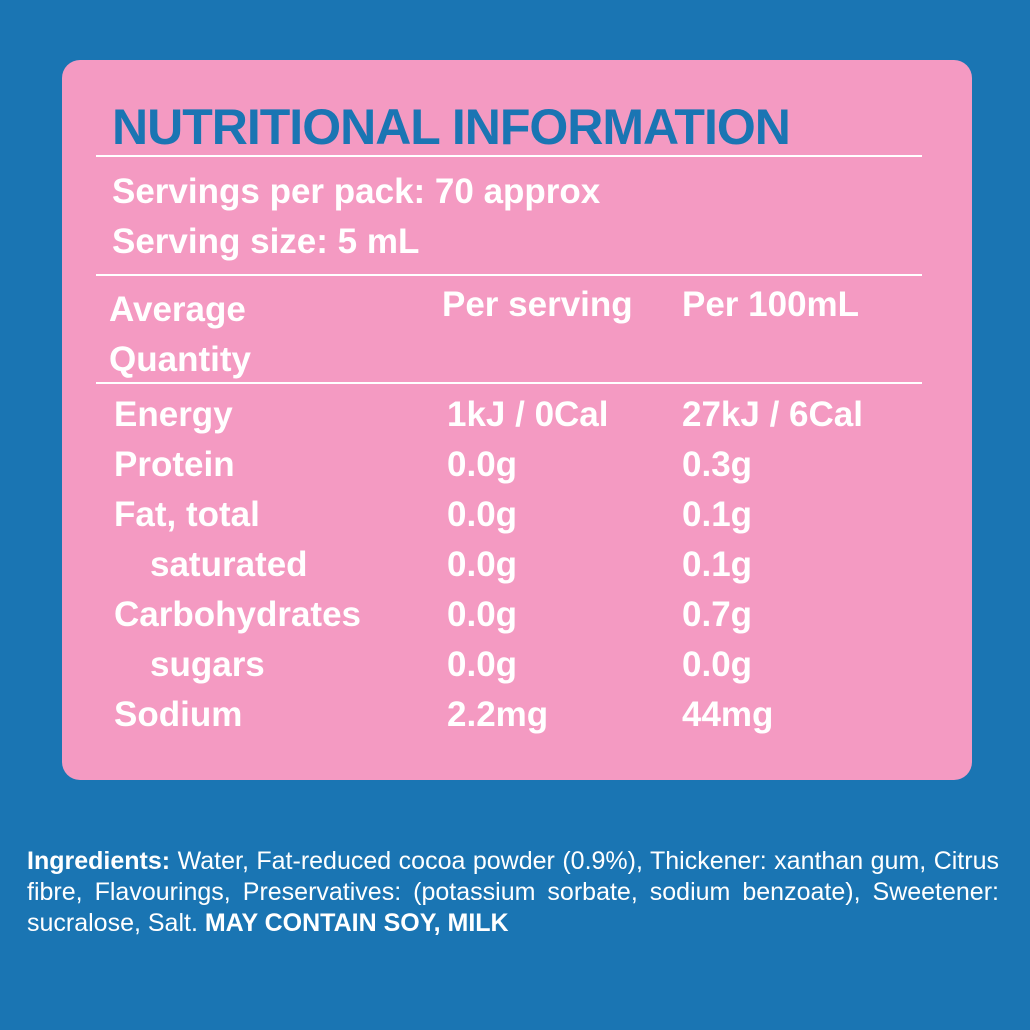 The image size is (1030, 1030). What do you see at coordinates (771, 304) in the screenshot?
I see `header: Per 100mL` at bounding box center [771, 304].